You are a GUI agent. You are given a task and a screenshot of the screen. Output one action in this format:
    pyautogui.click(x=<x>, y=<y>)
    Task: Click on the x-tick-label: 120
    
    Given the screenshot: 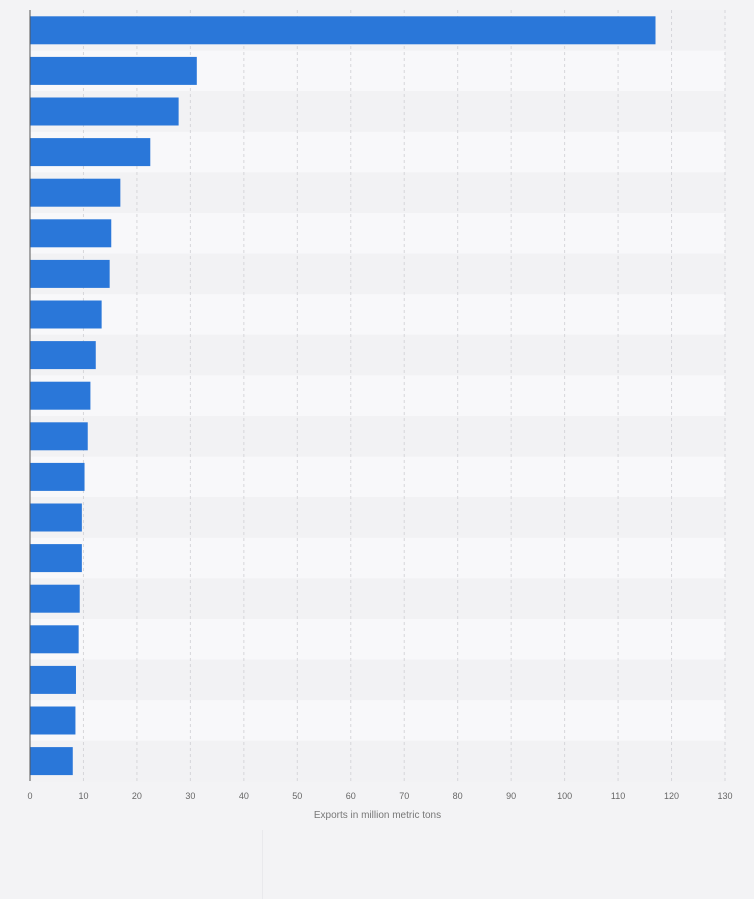 What is the action you would take?
    pyautogui.click(x=671, y=796)
    